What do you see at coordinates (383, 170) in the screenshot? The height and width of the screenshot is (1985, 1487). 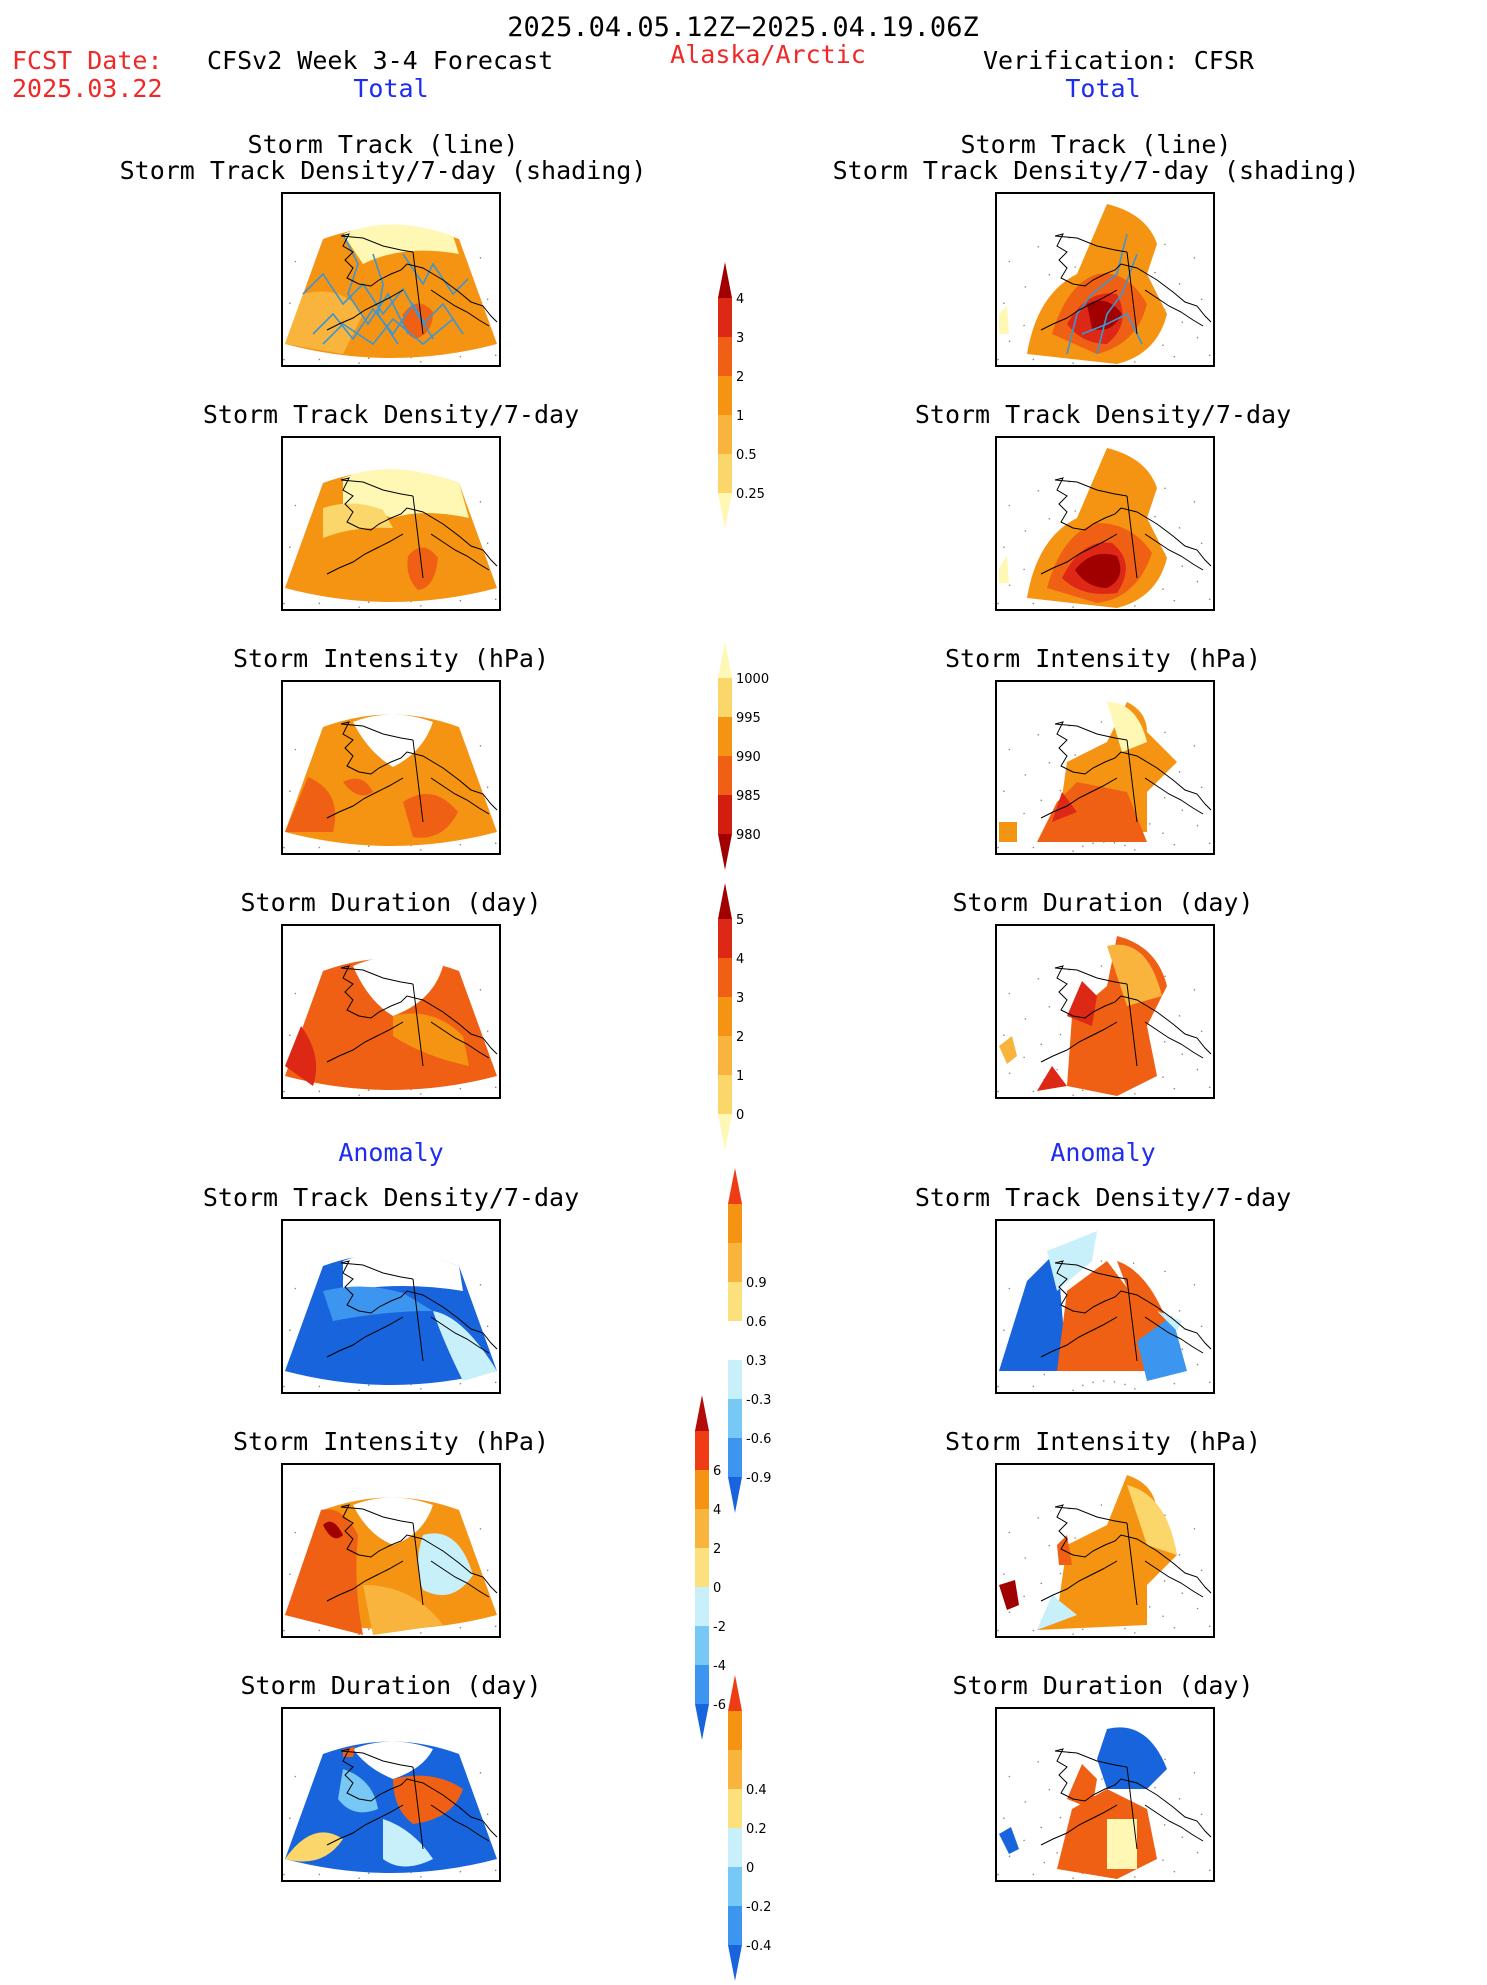 I see `panel-title-track-line2: Storm Track Density/7-day (shading)` at bounding box center [383, 170].